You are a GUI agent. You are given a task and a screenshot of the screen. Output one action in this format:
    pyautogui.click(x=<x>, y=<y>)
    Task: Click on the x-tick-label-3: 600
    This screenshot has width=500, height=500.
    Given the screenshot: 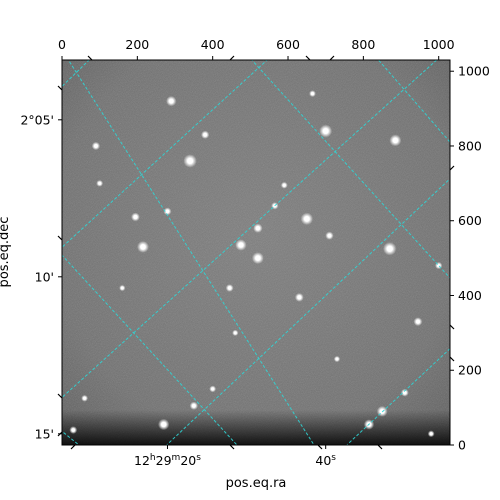 What is the action you would take?
    pyautogui.click(x=288, y=44)
    